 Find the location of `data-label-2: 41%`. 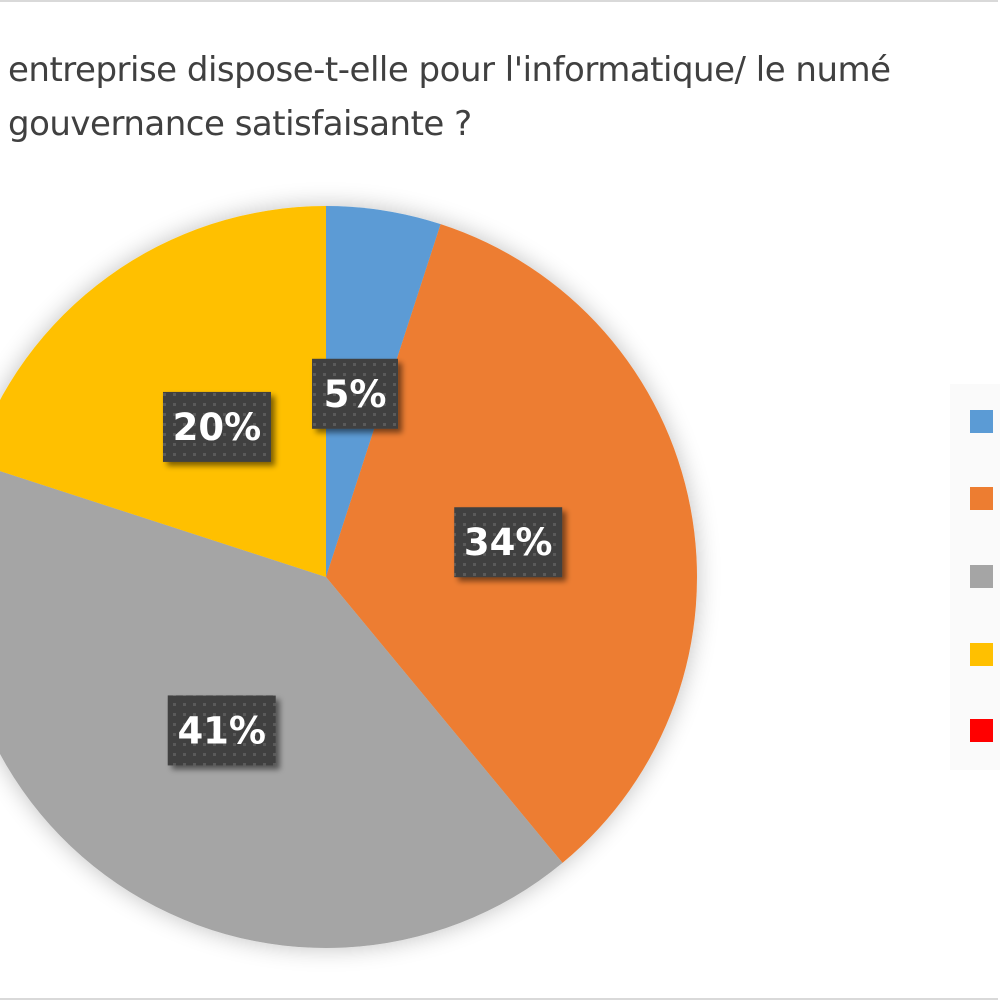

data-label-2: 41% is located at coordinates (221, 730).